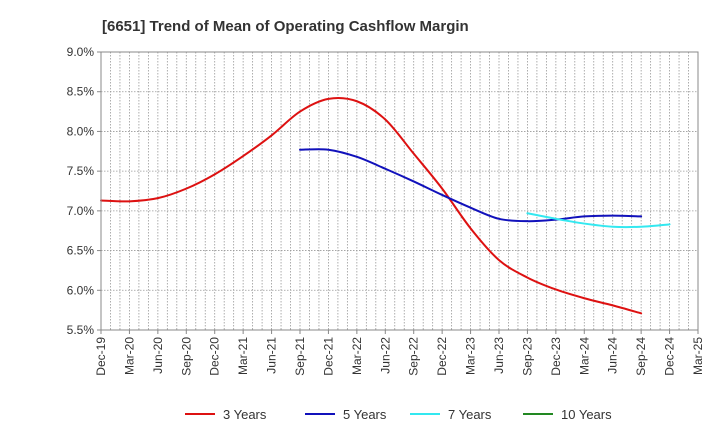 The height and width of the screenshot is (445, 720). What do you see at coordinates (158, 355) in the screenshot?
I see `x-tick-label: Jun-20` at bounding box center [158, 355].